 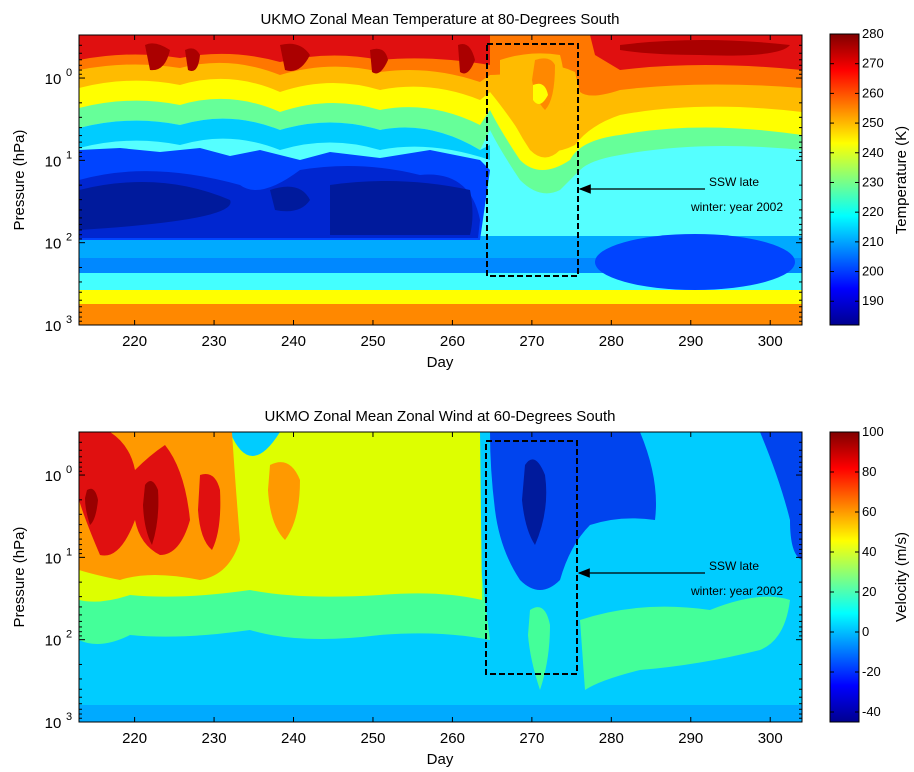 I want to click on wind-late-blue, so click(x=781, y=496).